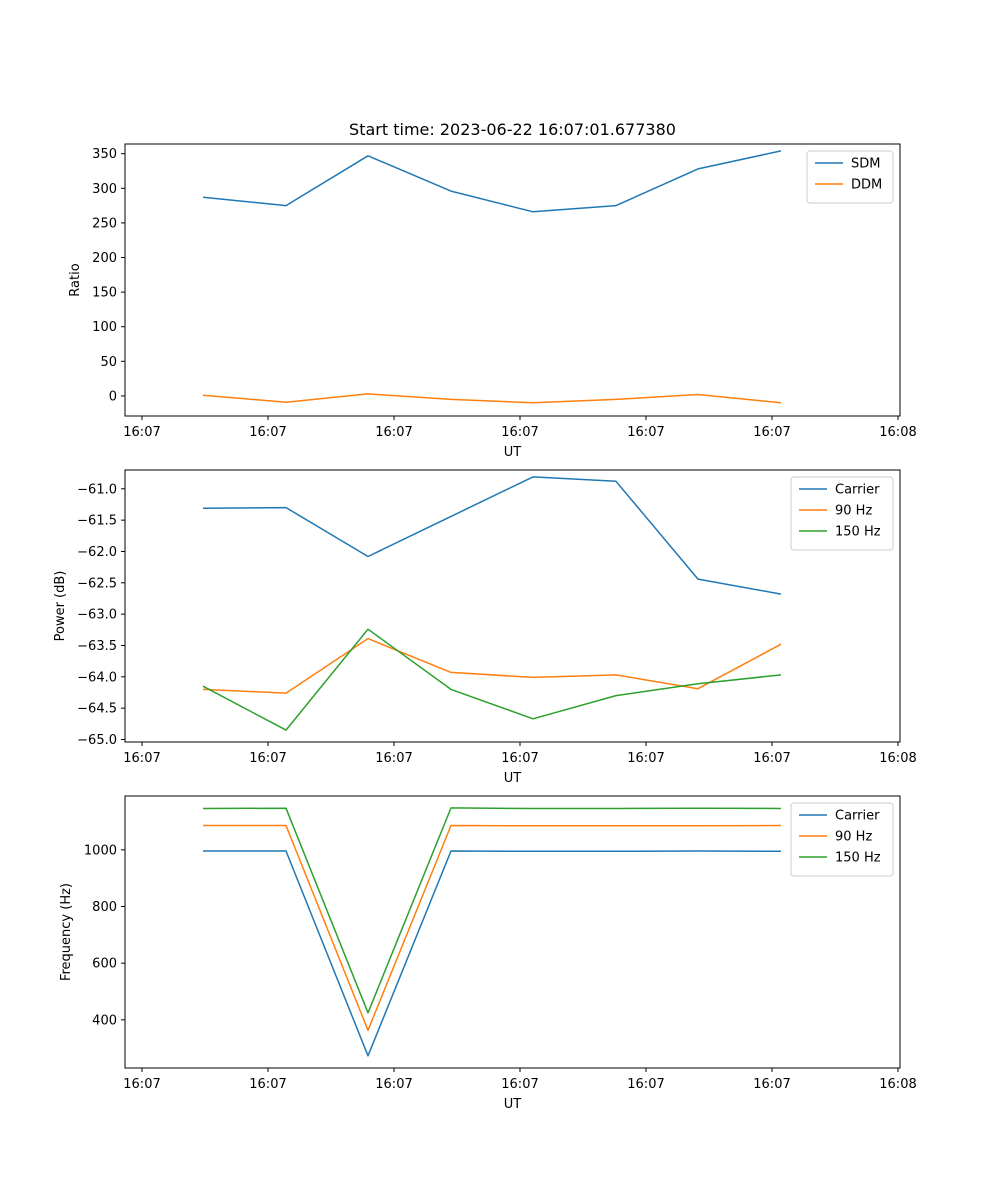 The height and width of the screenshot is (1200, 1000). I want to click on y-tick-label: 600, so click(104, 964).